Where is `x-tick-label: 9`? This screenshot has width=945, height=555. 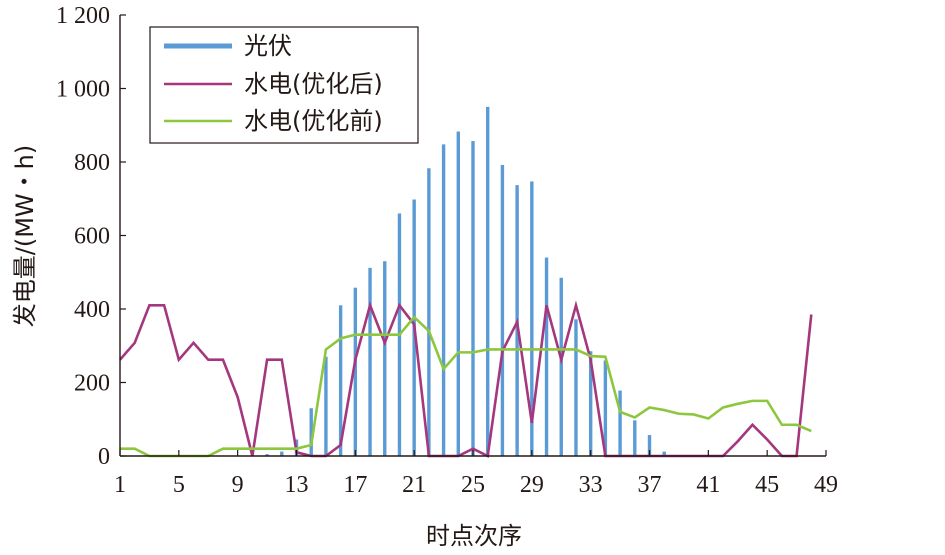
x-tick-label: 9 is located at coordinates (238, 485).